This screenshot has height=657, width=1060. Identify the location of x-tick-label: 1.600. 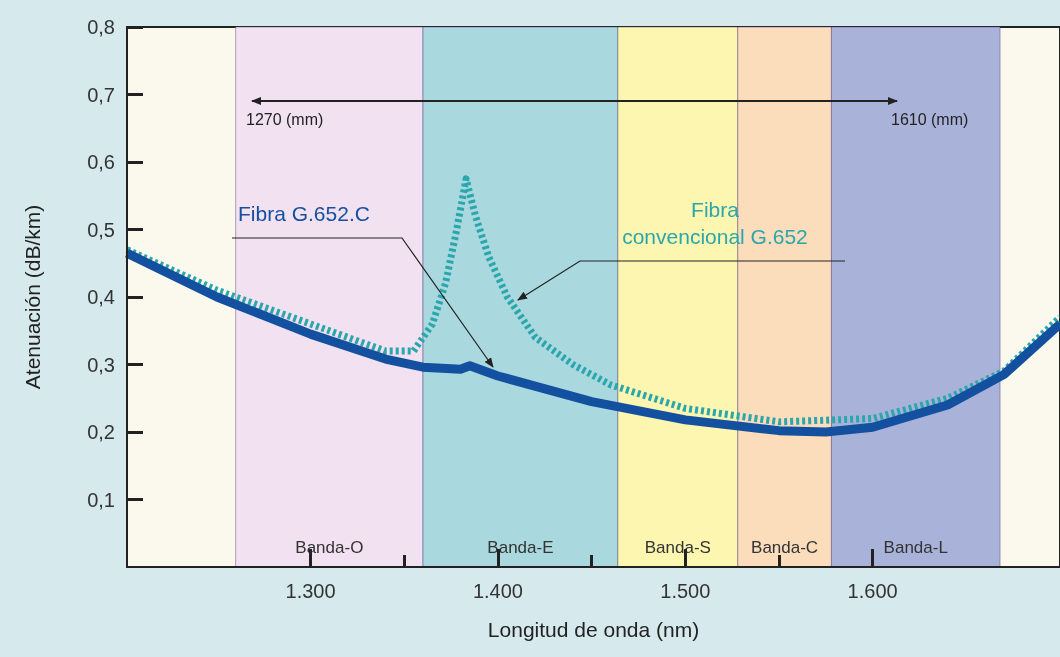
(872, 591).